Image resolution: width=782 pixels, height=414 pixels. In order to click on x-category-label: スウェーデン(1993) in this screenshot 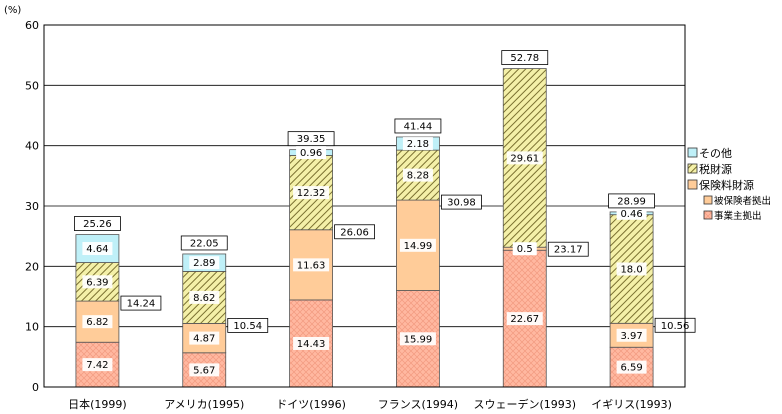, I will do `click(524, 404)`.